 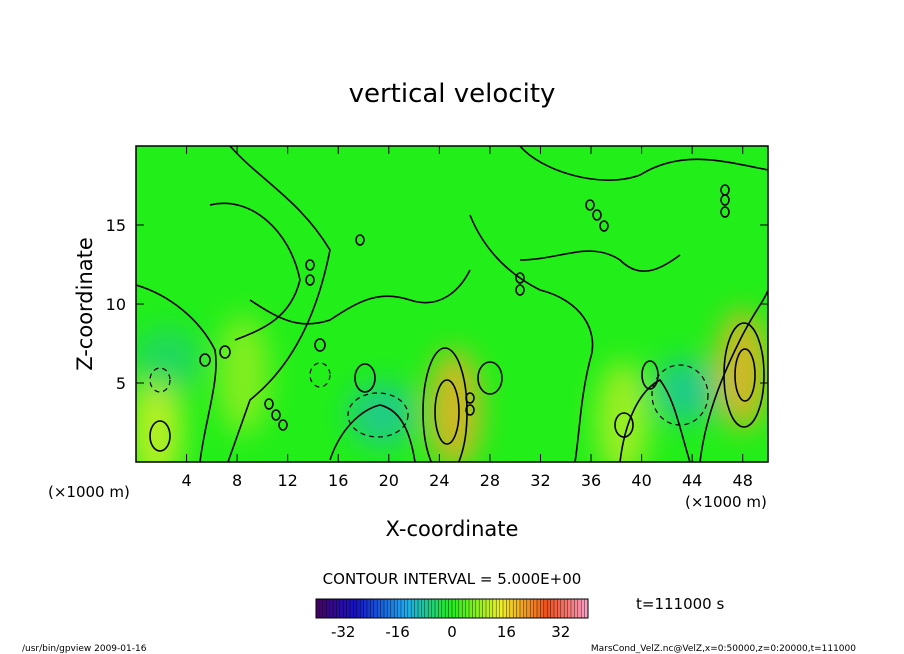 I want to click on x-tick-label: 12, so click(x=288, y=480).